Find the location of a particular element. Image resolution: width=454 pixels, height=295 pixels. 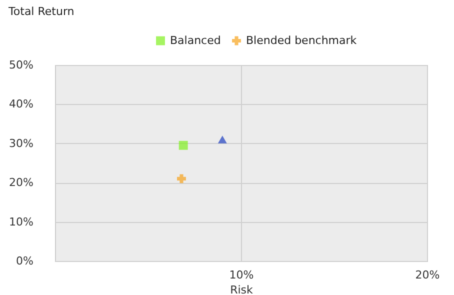

y-tick-label: 0% is located at coordinates (25, 261).